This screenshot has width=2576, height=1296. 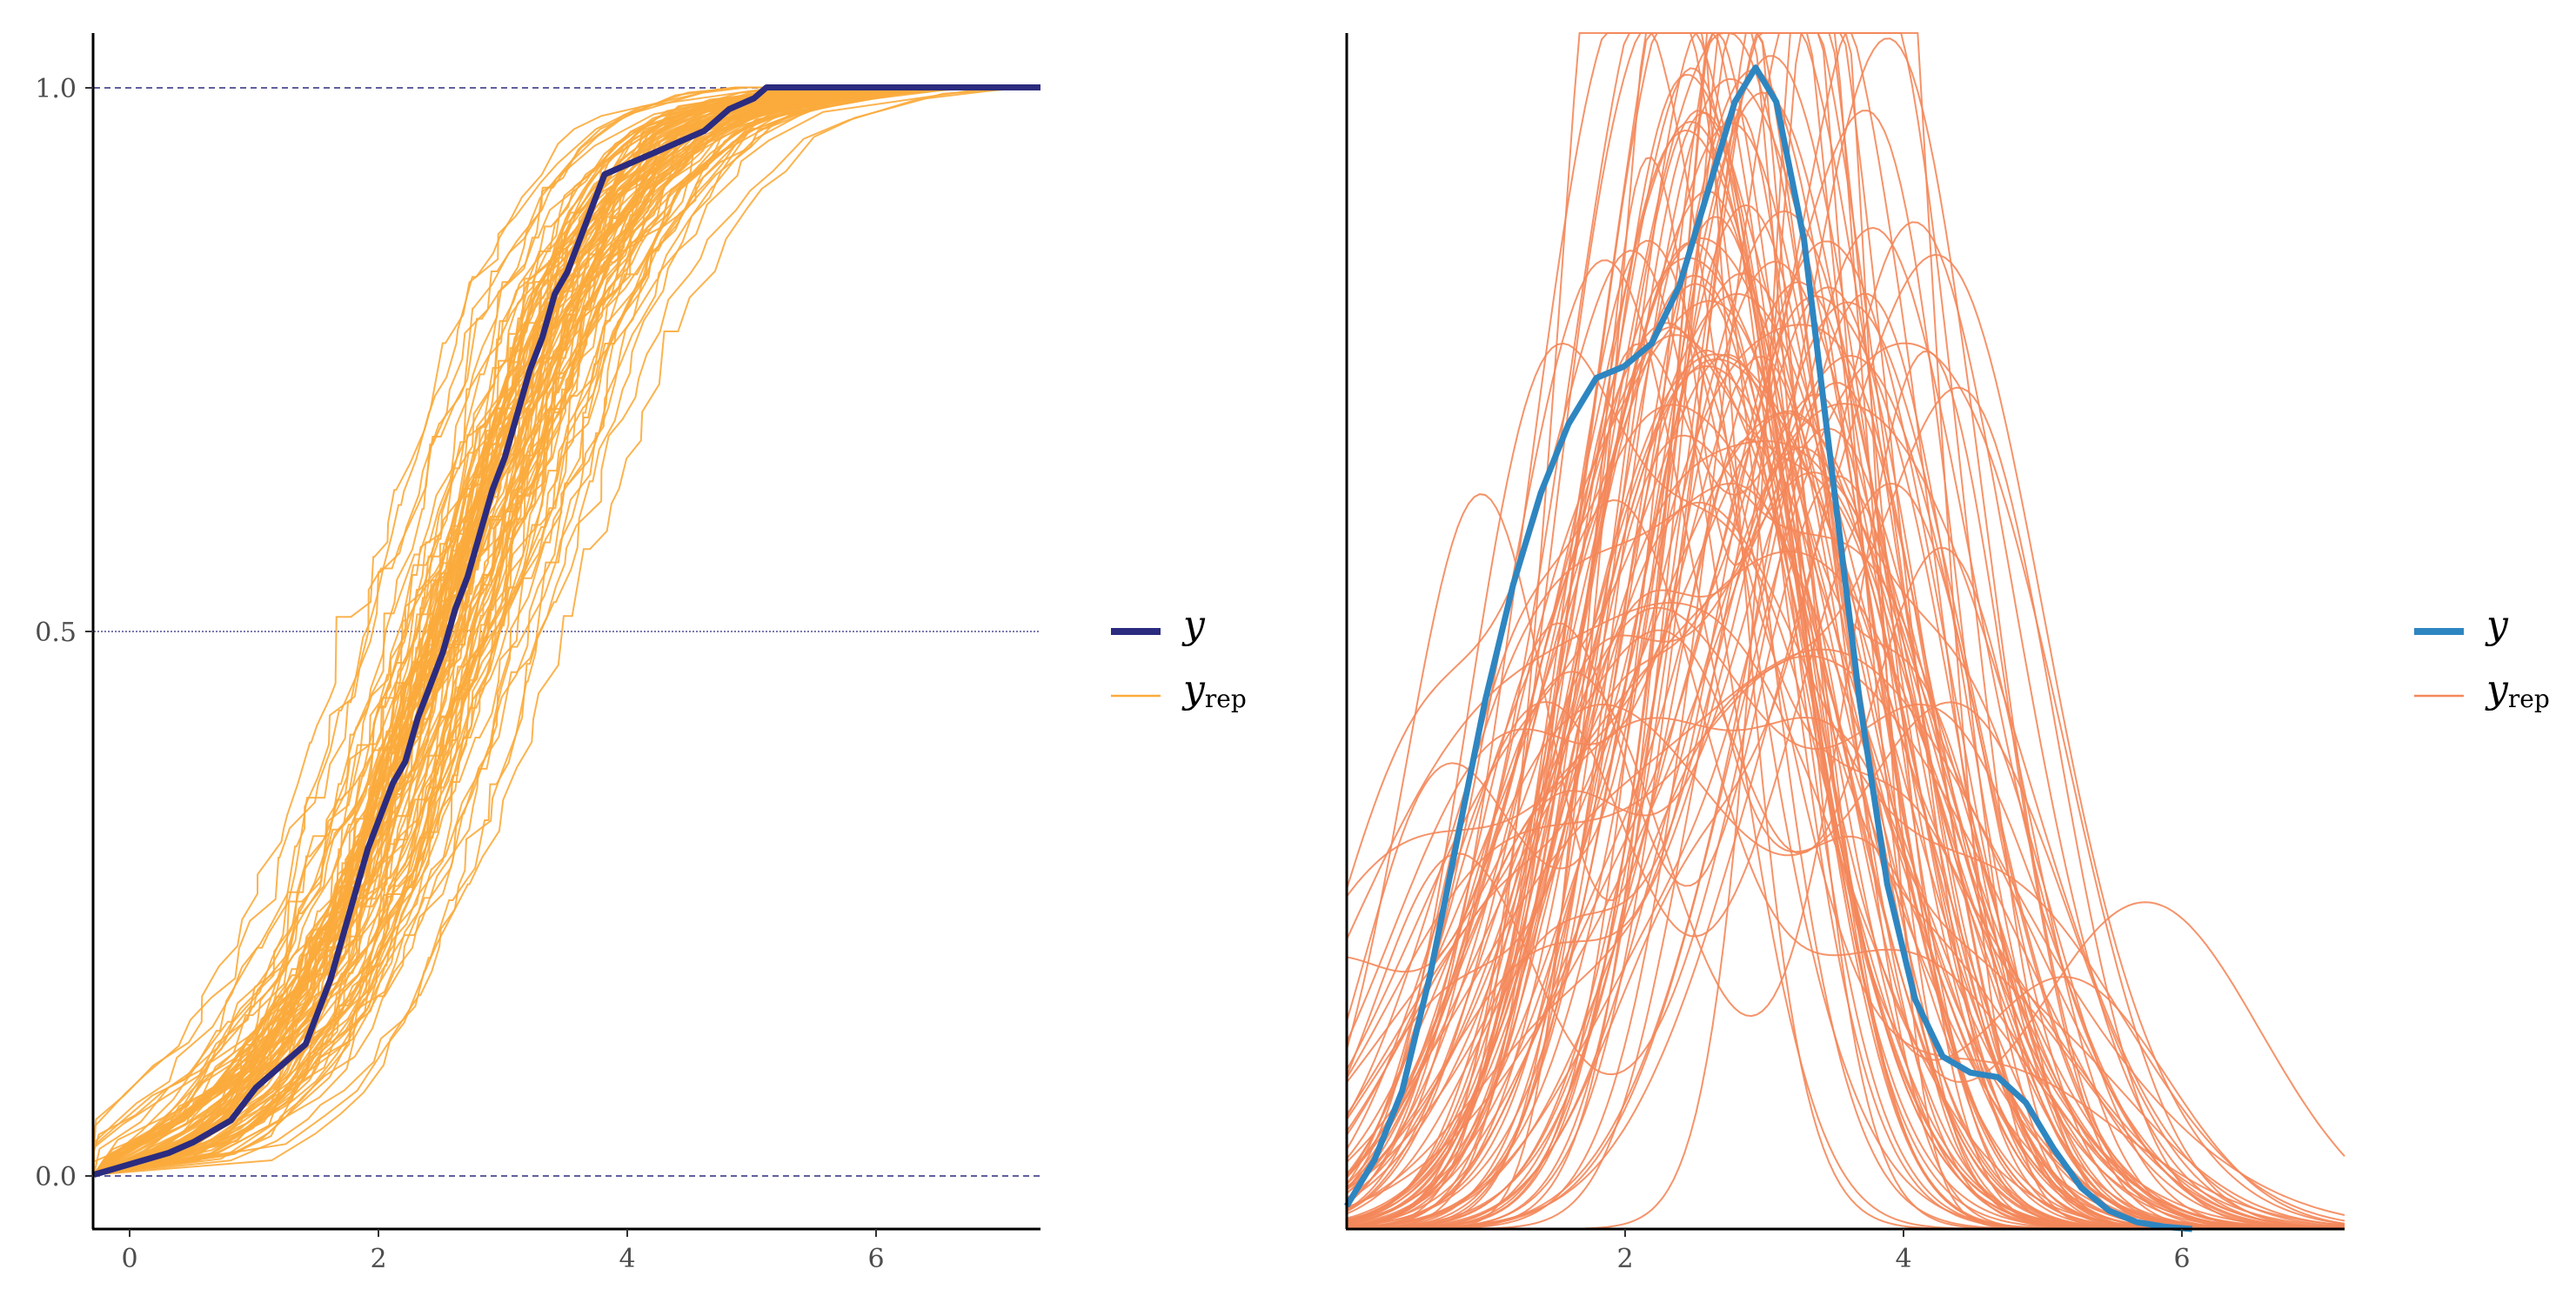 I want to click on ecdf-x-tick-label: 0, so click(x=129, y=1259).